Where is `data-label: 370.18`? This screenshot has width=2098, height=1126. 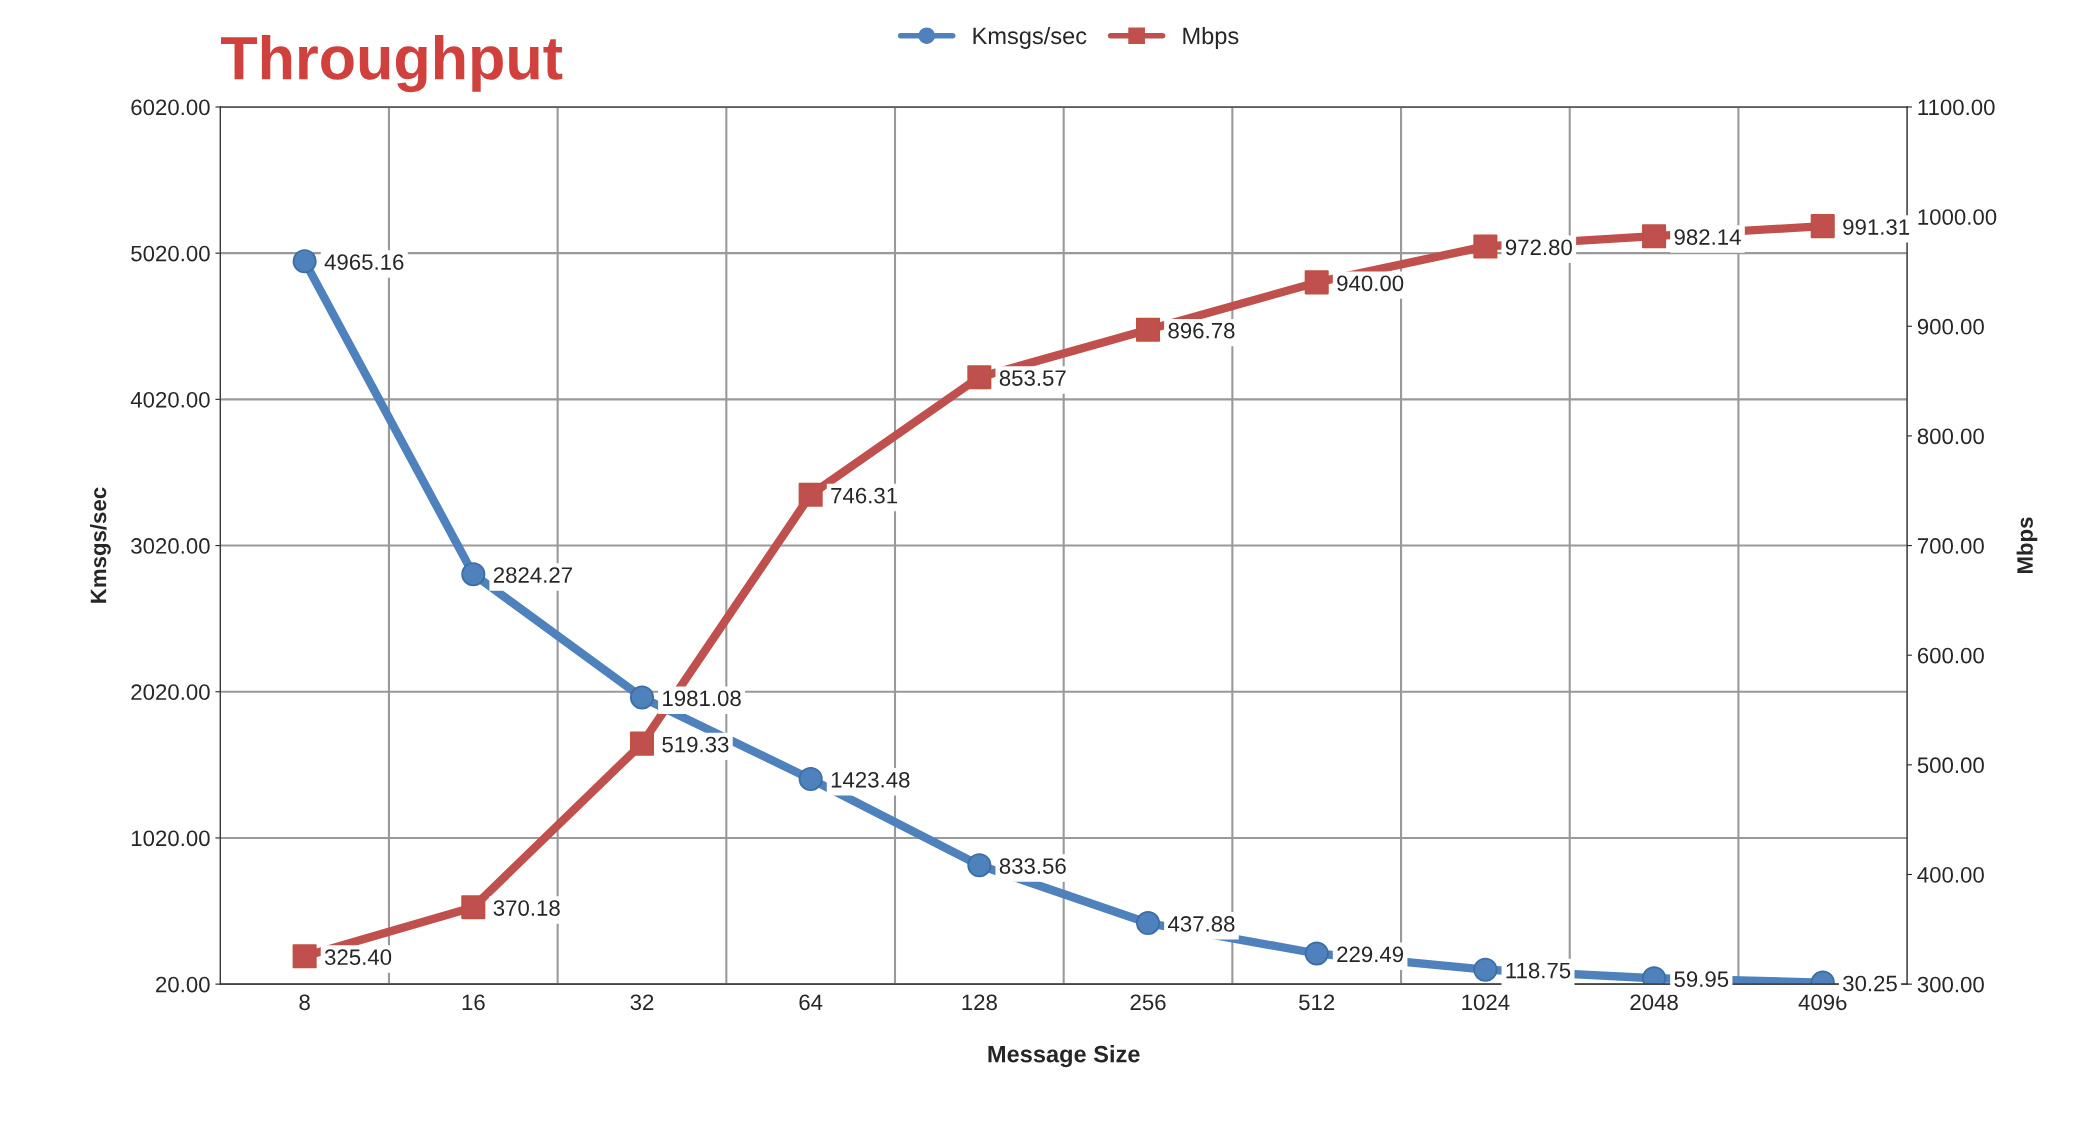 data-label: 370.18 is located at coordinates (526, 908).